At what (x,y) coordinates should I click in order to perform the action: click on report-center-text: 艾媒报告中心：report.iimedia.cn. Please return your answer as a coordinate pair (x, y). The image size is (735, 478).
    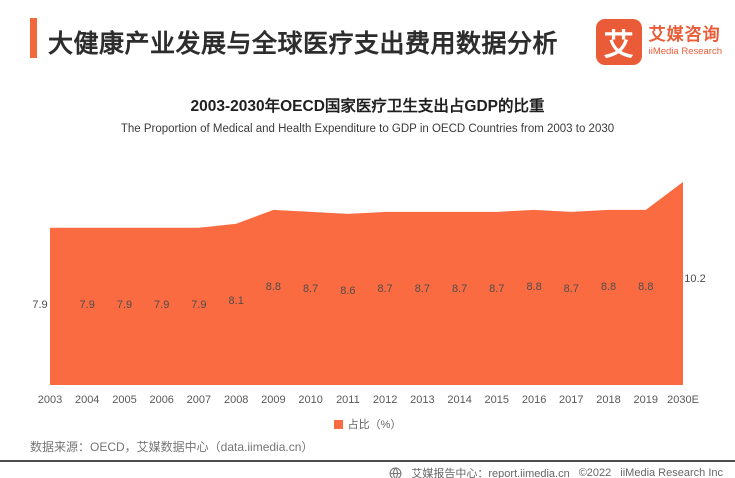
    Looking at the image, I should click on (490, 473).